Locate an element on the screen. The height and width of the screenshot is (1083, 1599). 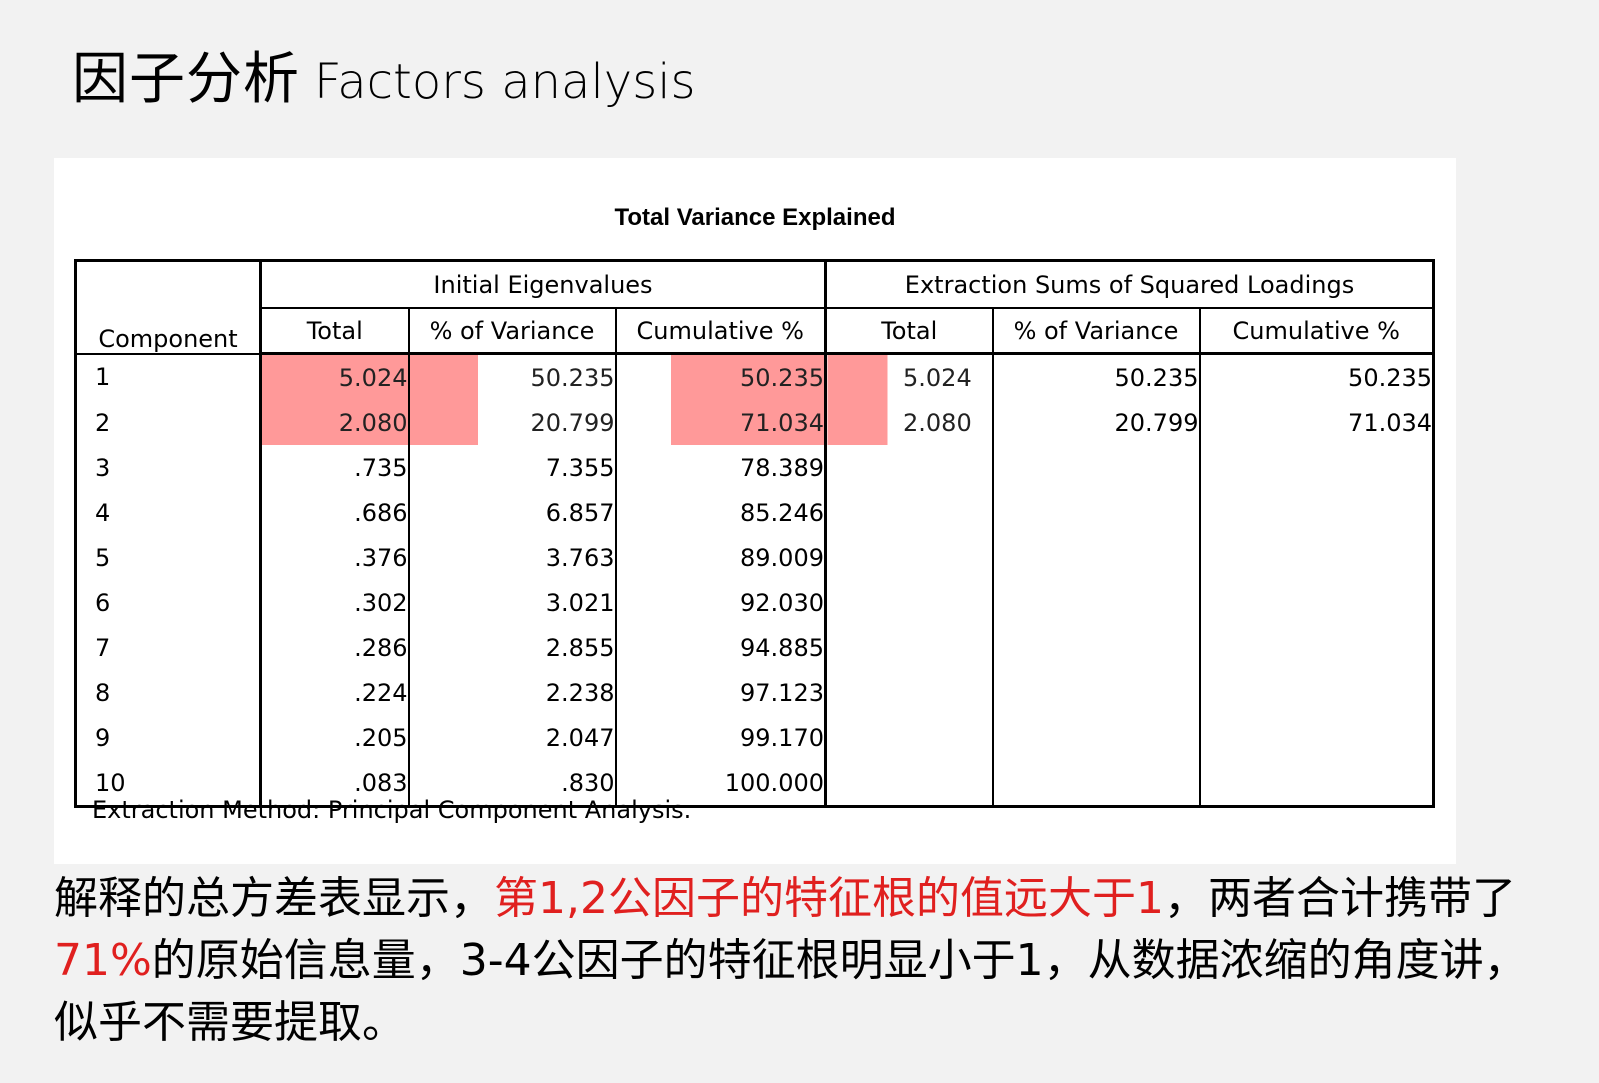
value-cell: .224 is located at coordinates (335, 692).